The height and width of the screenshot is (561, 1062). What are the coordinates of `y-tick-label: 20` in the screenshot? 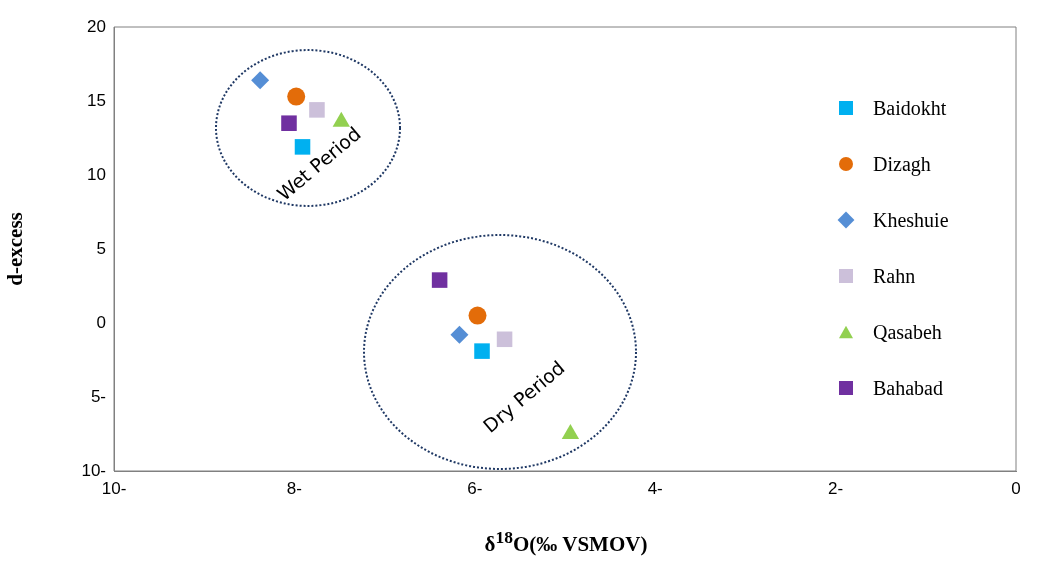 It's located at (96, 26).